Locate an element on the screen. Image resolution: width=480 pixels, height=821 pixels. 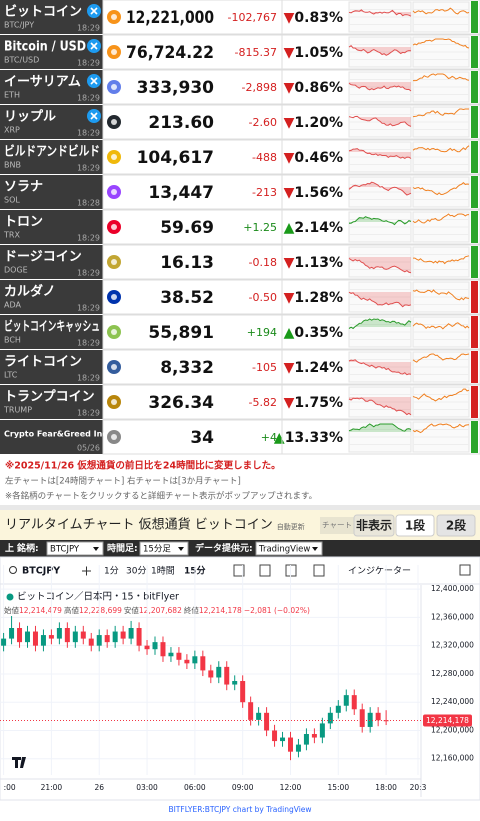
section-gap is located at coordinates (240, 507).